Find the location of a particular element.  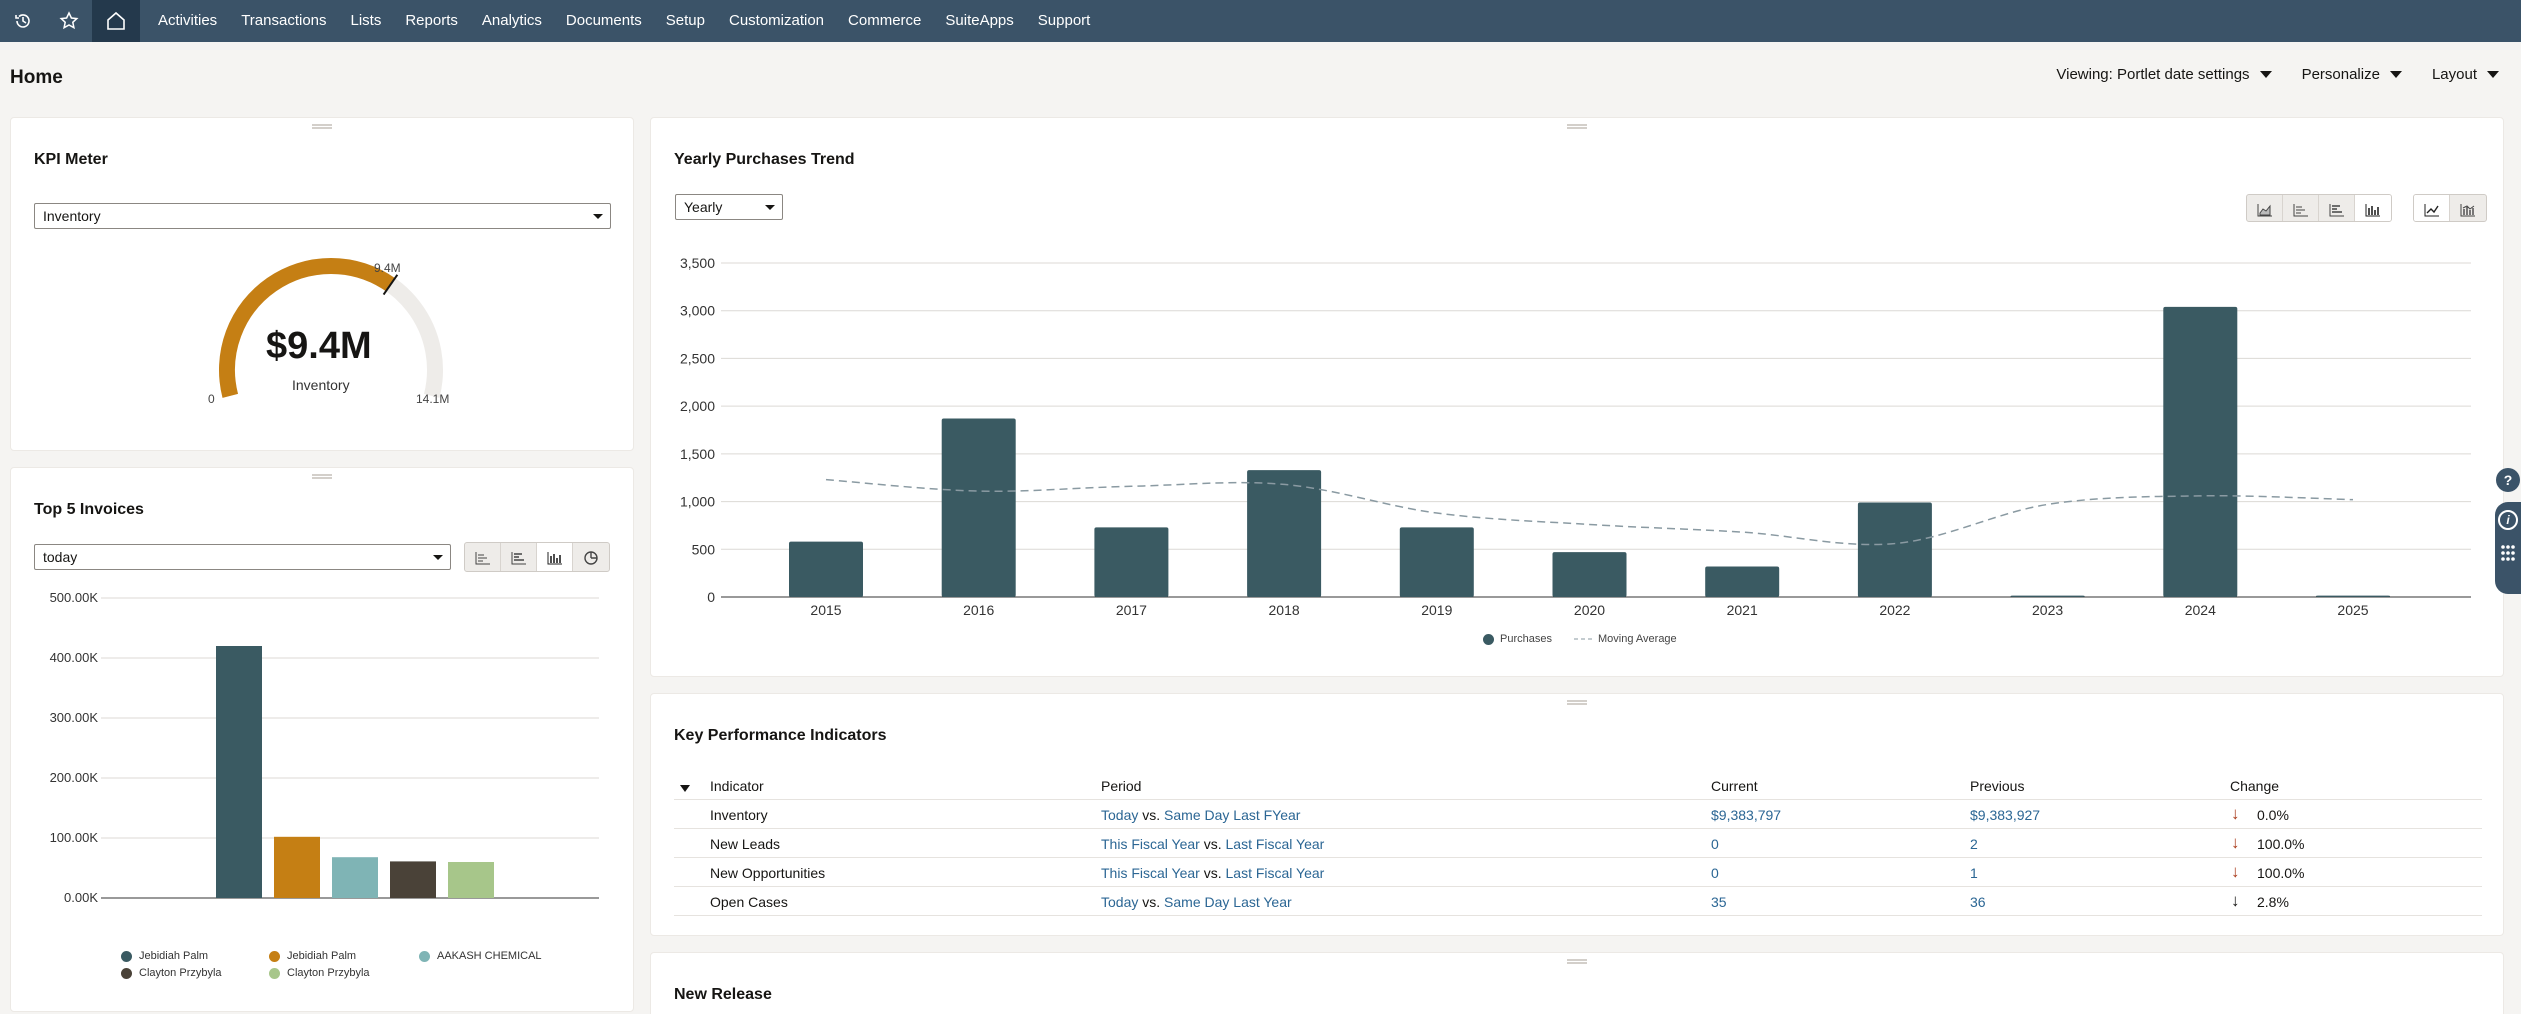

line-chart-icon is located at coordinates (2432, 208).